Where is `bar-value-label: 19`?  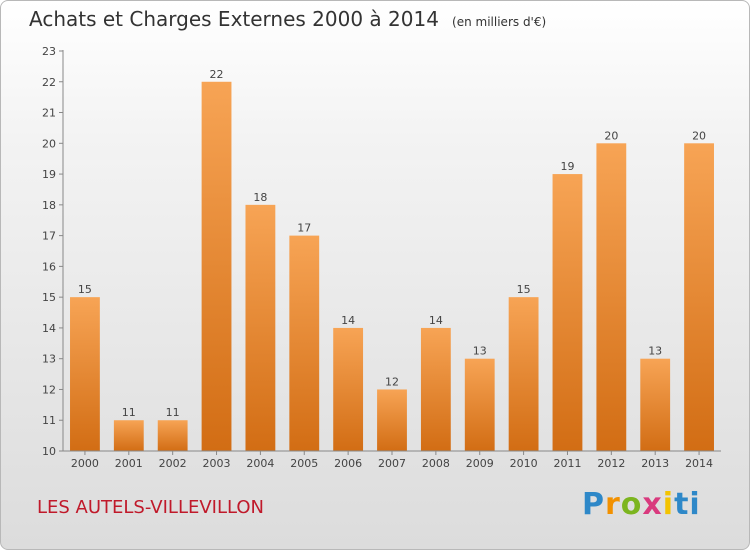
bar-value-label: 19 is located at coordinates (567, 166).